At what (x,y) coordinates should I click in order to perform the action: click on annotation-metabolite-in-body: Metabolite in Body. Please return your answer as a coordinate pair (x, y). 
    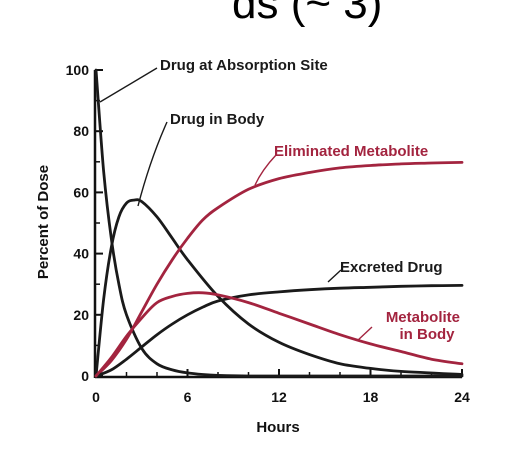
    Looking at the image, I should click on (425, 326).